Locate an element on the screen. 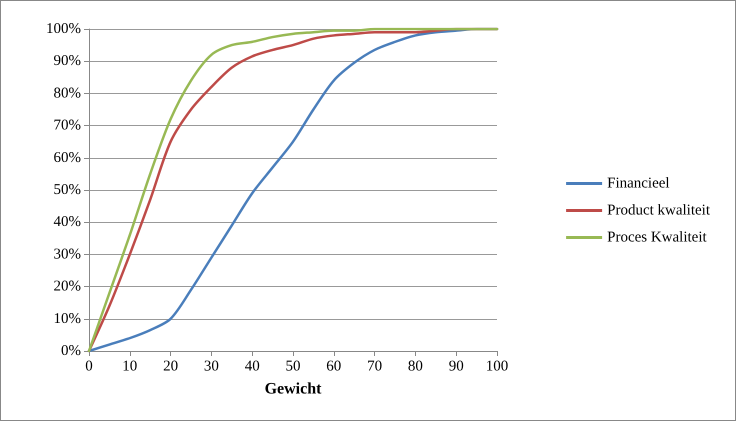  y-tick-label: 90% is located at coordinates (67, 61).